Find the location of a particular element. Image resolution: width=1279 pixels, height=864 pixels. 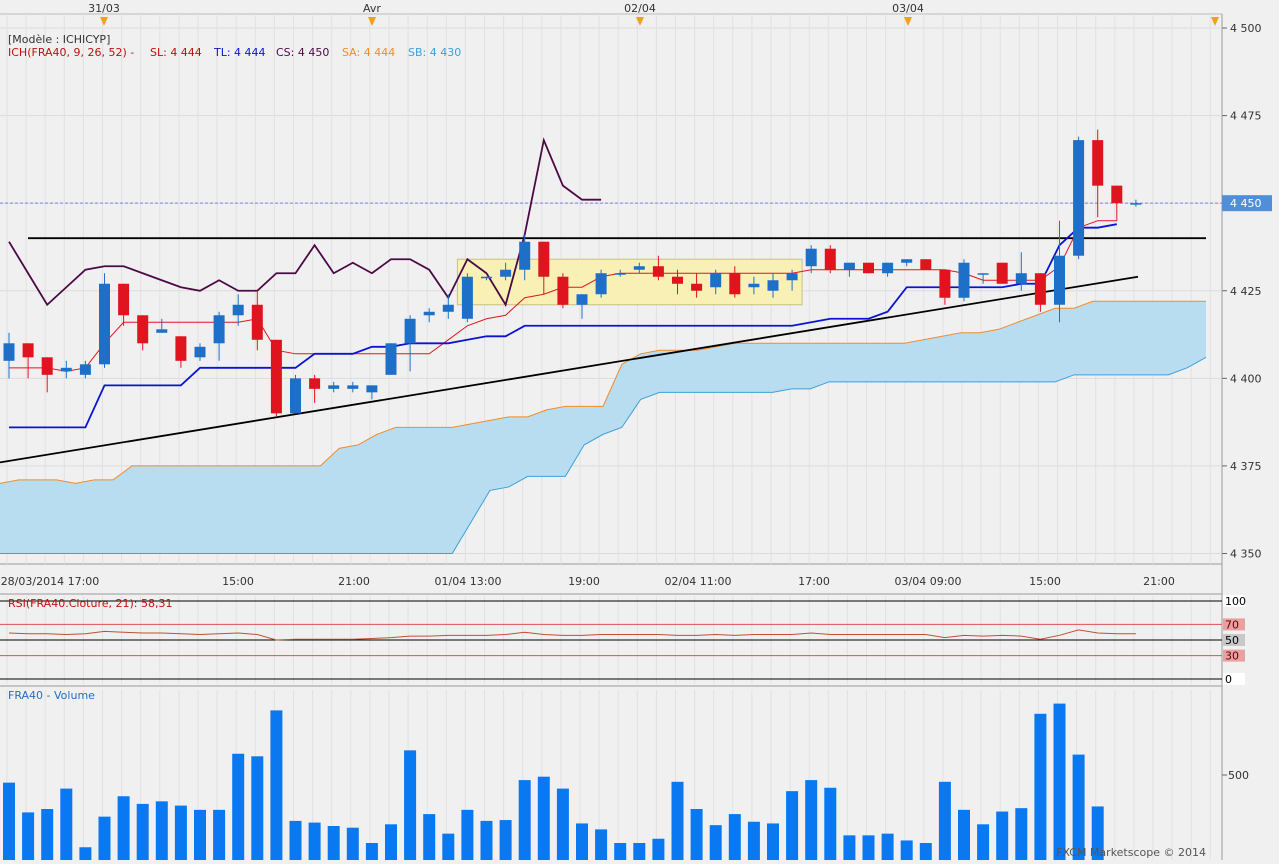

rsi-label: RSI(FRA40.Cloture, 21): 58,31 is located at coordinates (90, 603).